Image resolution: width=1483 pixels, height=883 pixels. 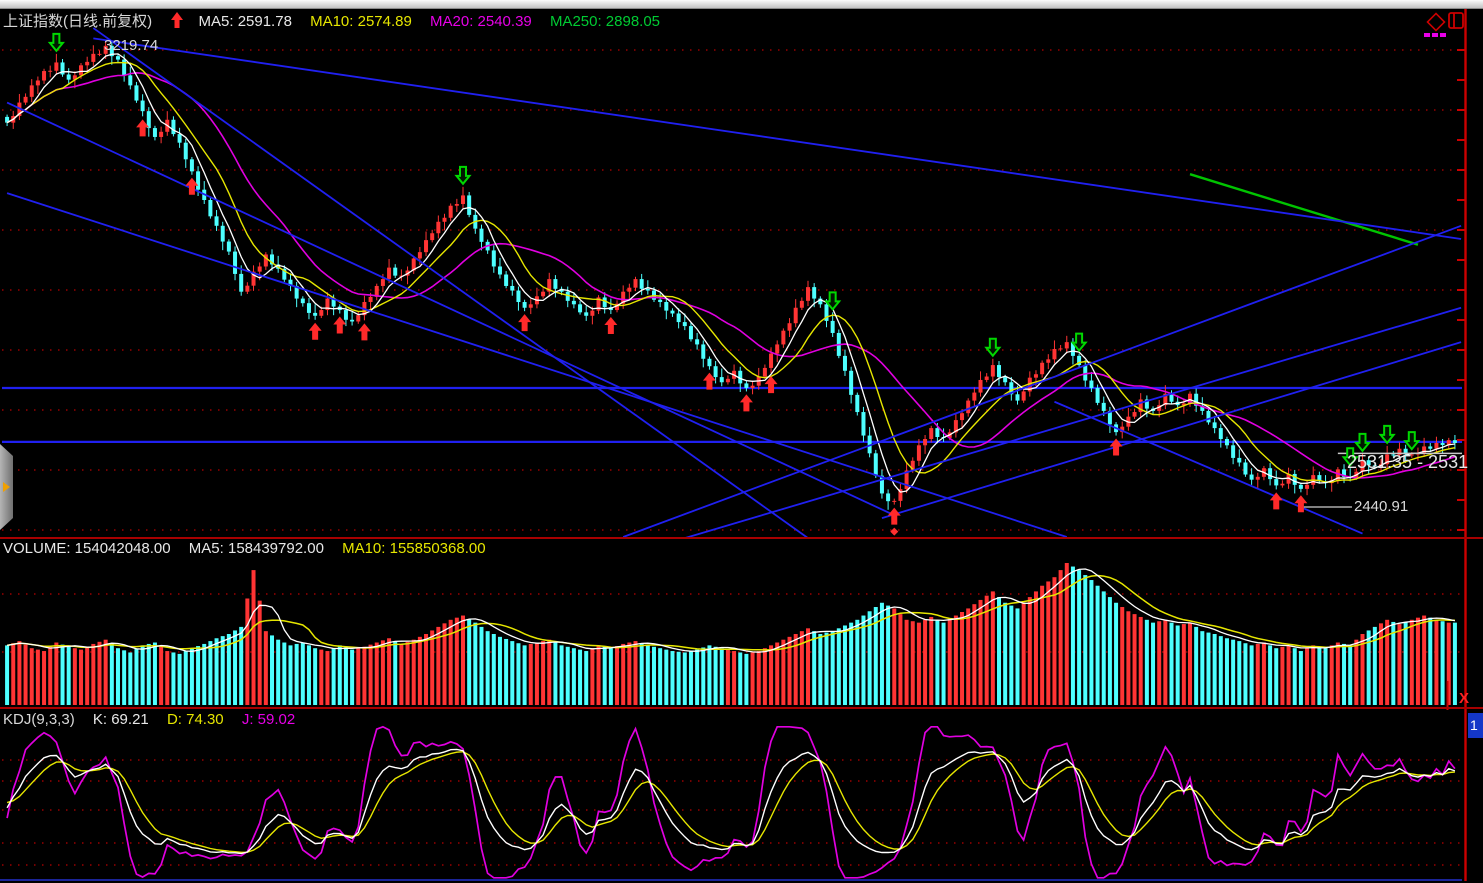 What do you see at coordinates (894, 531) in the screenshot?
I see `low-marker-diamond-icon` at bounding box center [894, 531].